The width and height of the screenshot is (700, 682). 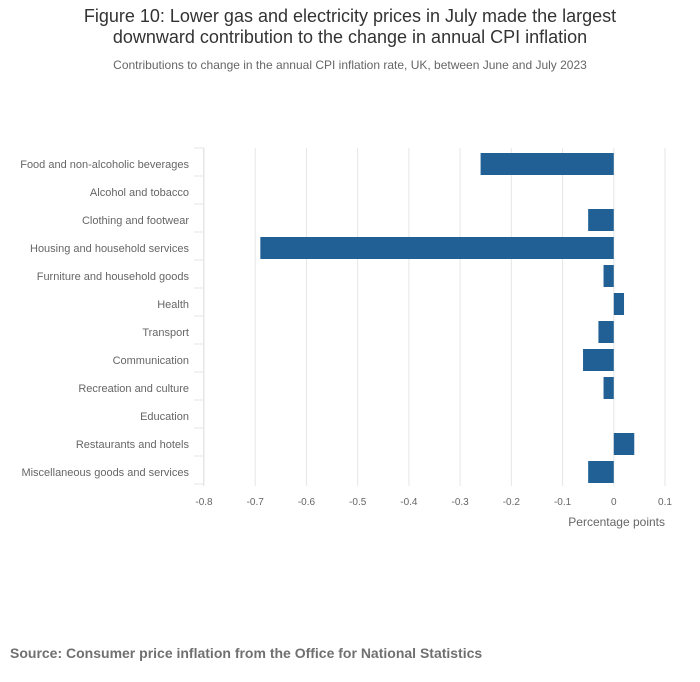 I want to click on category-label: Miscellaneous goods and services, so click(x=105, y=473).